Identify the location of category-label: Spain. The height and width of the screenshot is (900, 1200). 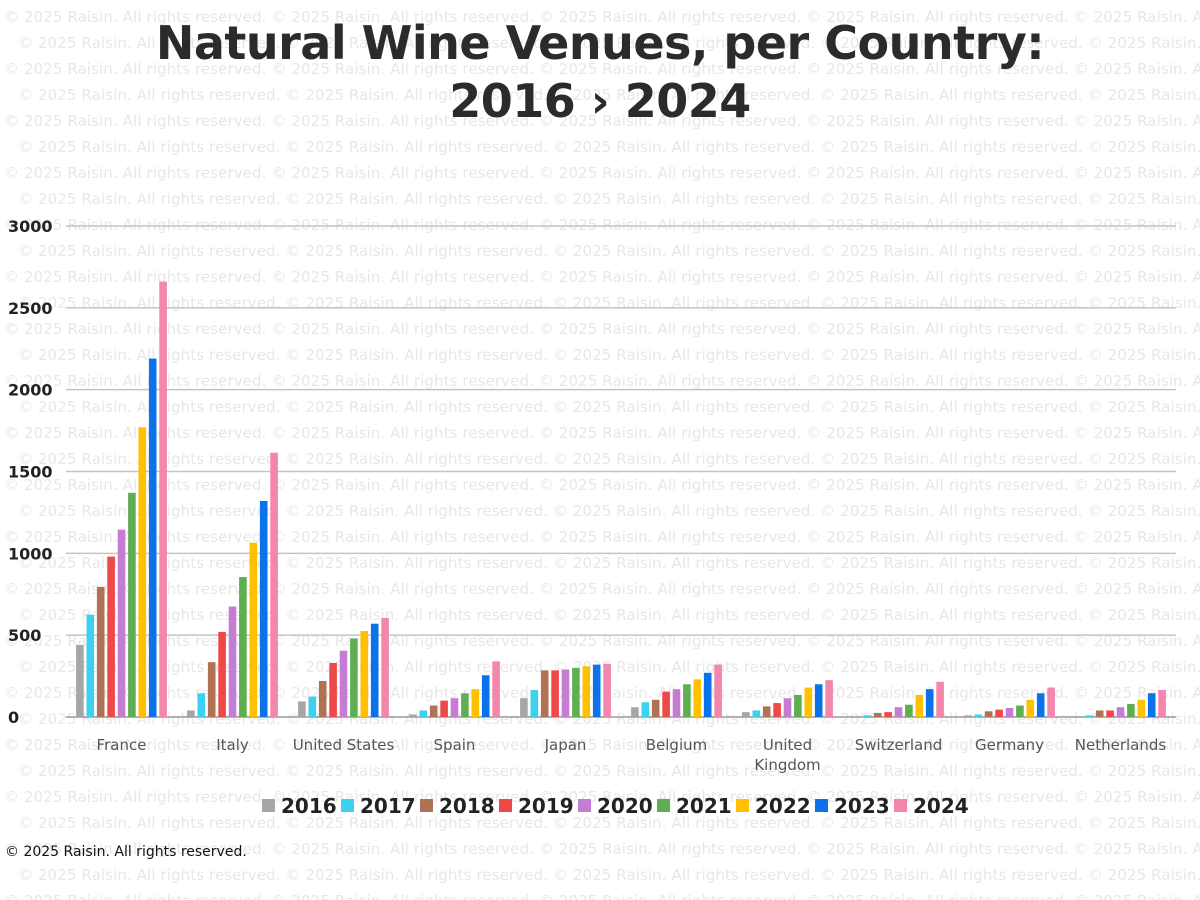
(455, 745).